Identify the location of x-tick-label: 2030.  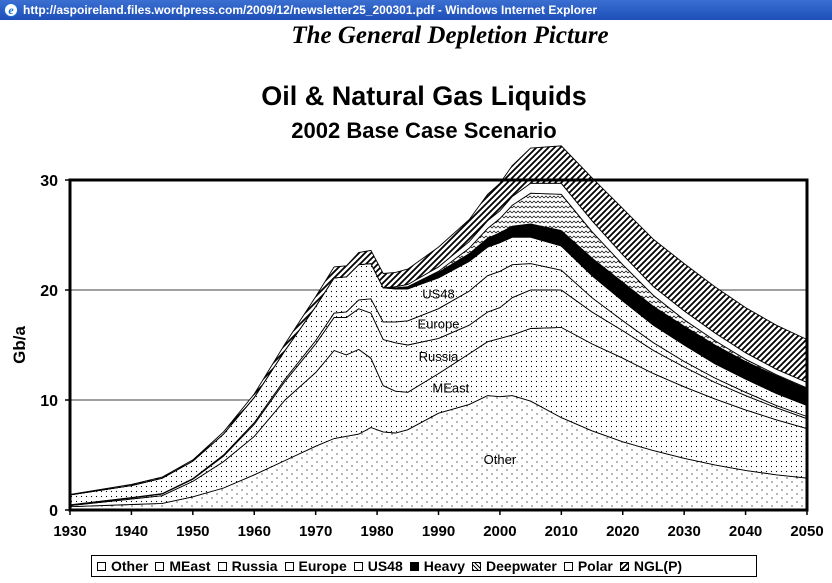
(683, 531).